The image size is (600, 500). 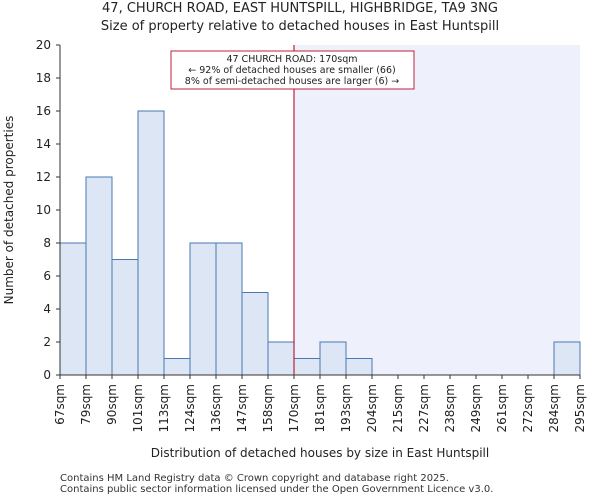 What do you see at coordinates (164, 408) in the screenshot?
I see `x-tick-label: 113sqm` at bounding box center [164, 408].